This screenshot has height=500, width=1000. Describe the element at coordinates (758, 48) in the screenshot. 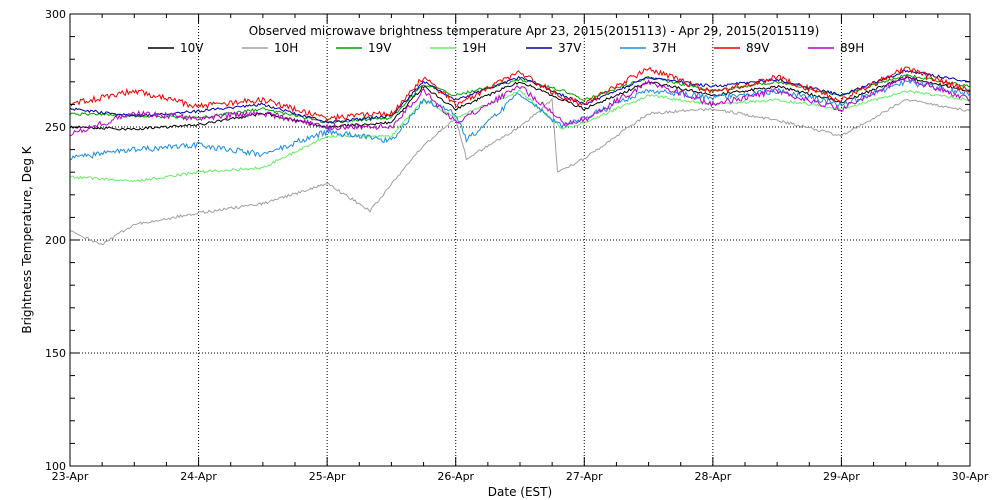

I see `legend-label-89v: 89V` at that location.